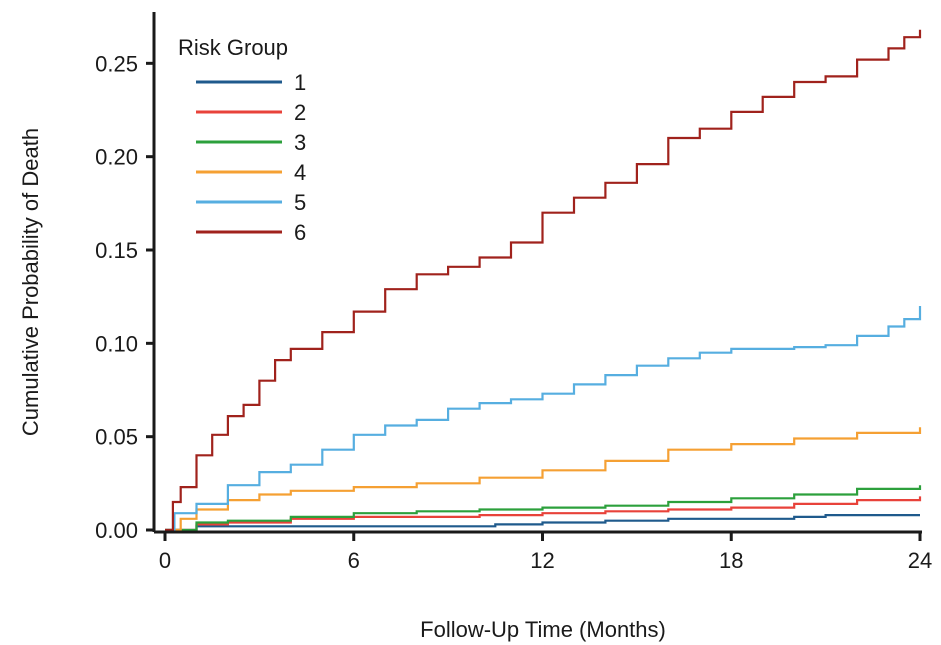 This screenshot has width=941, height=645. I want to click on x-tick-label: 18, so click(731, 560).